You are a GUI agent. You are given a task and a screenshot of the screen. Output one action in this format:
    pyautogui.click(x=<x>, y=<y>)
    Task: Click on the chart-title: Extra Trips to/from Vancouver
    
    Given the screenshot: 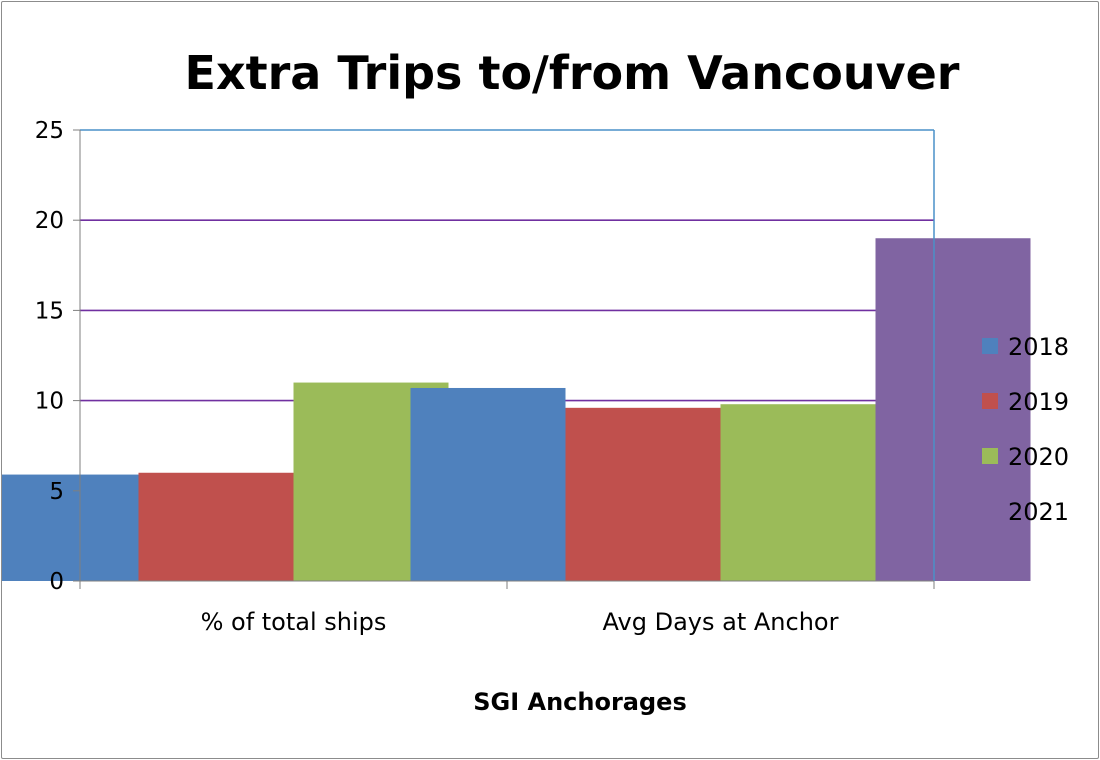 What is the action you would take?
    pyautogui.click(x=572, y=73)
    